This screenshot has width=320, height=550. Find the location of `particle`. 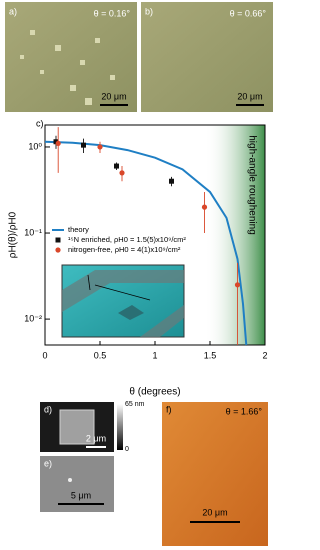

particle is located at coordinates (70, 480).